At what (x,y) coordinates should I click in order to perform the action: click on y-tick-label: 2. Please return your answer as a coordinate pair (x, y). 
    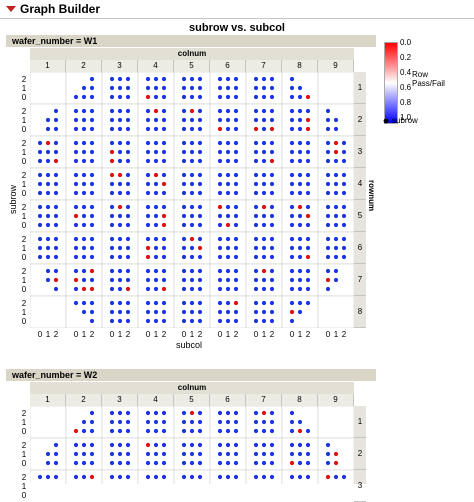
    Looking at the image, I should click on (24, 303).